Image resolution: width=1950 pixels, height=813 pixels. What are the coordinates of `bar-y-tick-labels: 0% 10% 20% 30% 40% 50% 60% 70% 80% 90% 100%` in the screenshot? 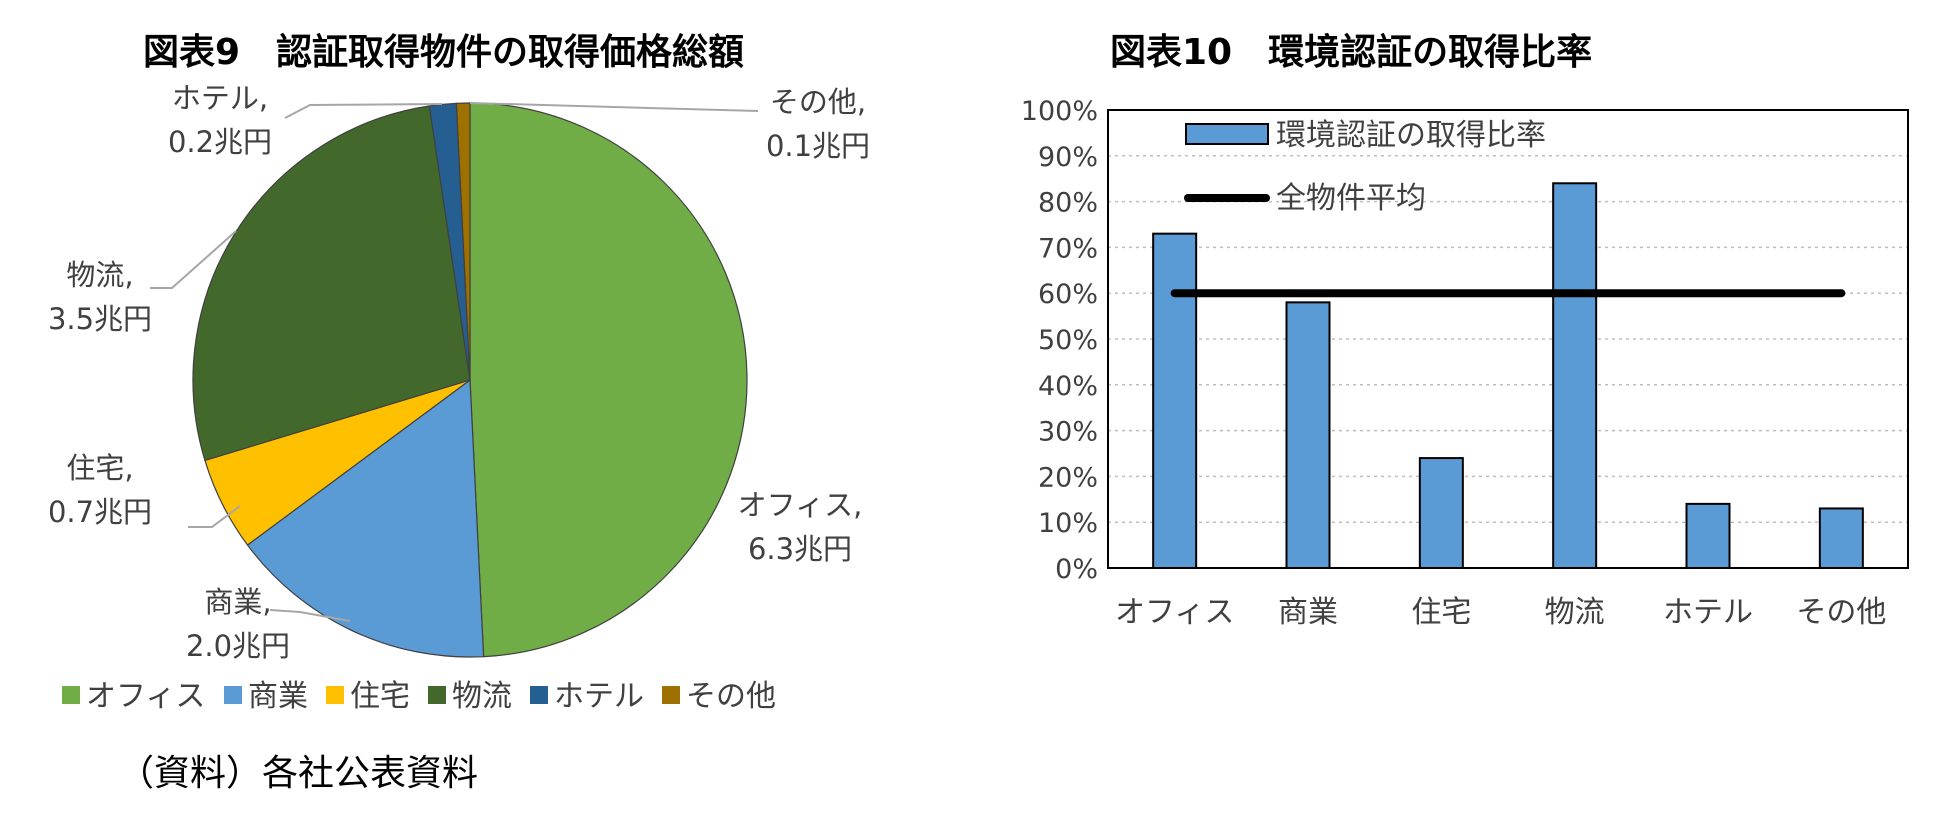 It's located at (1059, 340).